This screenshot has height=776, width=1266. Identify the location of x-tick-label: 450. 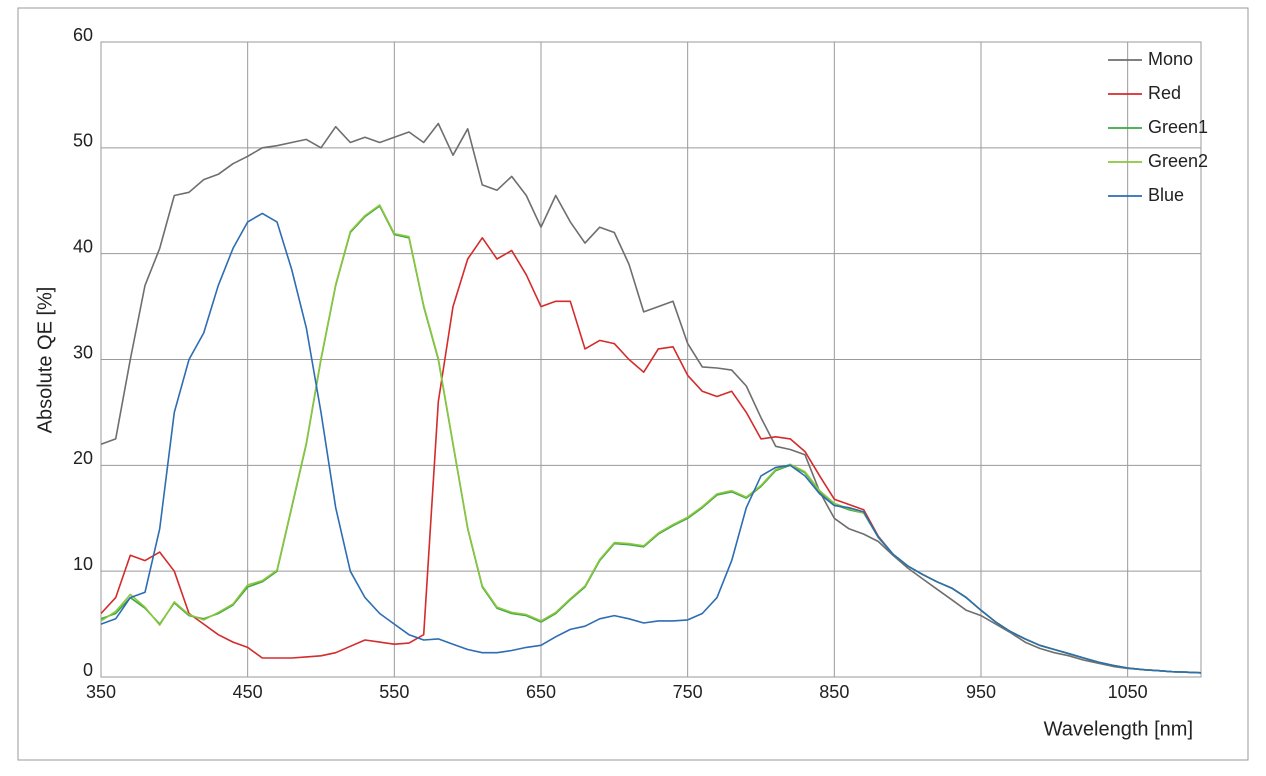
(248, 692).